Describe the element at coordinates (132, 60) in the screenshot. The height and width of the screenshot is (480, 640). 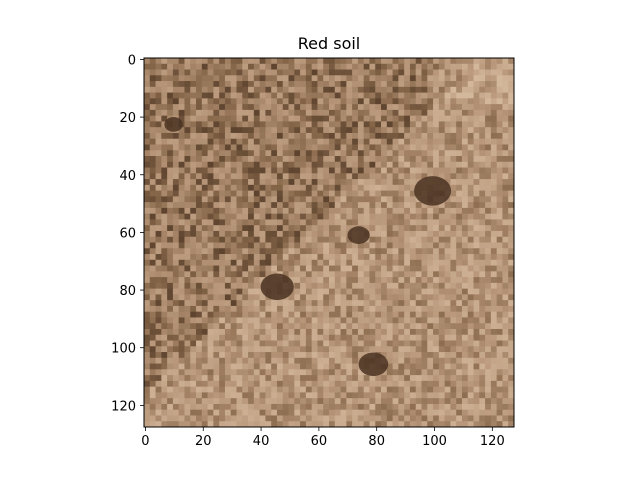
I see `y-tick-label: 0` at that location.